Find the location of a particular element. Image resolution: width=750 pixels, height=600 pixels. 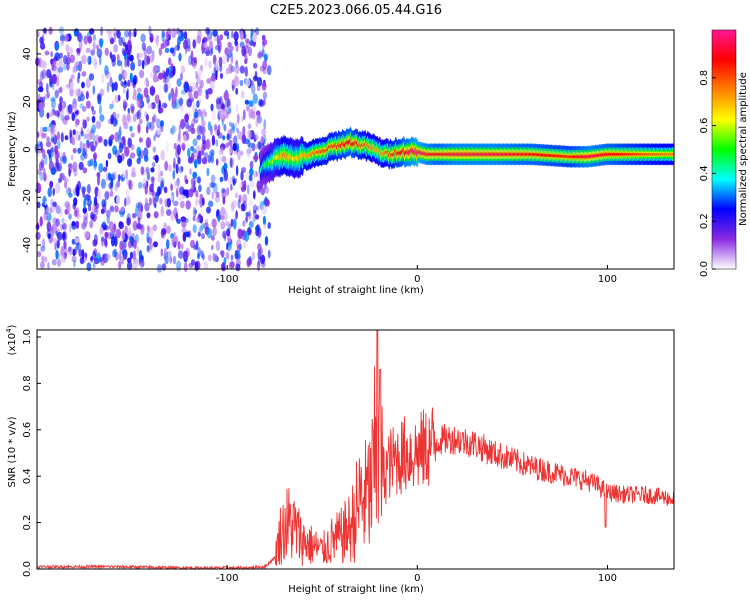

heatmap-x-tick-label: -100 is located at coordinates (227, 279).